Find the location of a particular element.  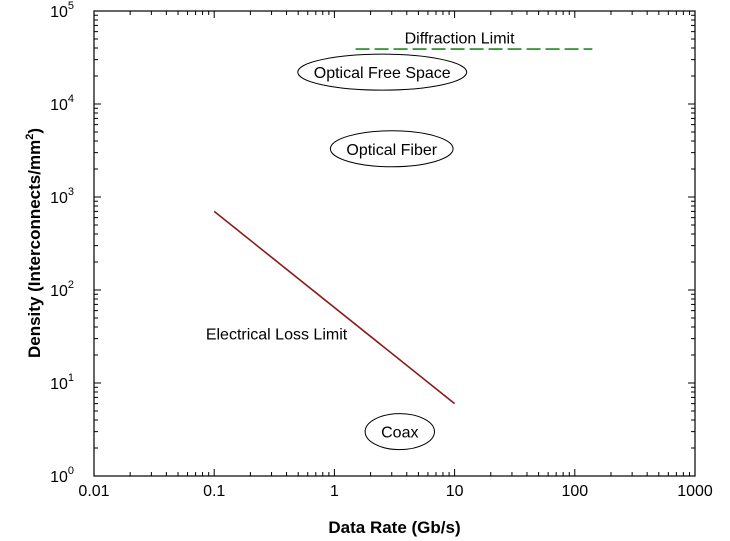

annotation-ellipse-coax is located at coordinates (399, 432).